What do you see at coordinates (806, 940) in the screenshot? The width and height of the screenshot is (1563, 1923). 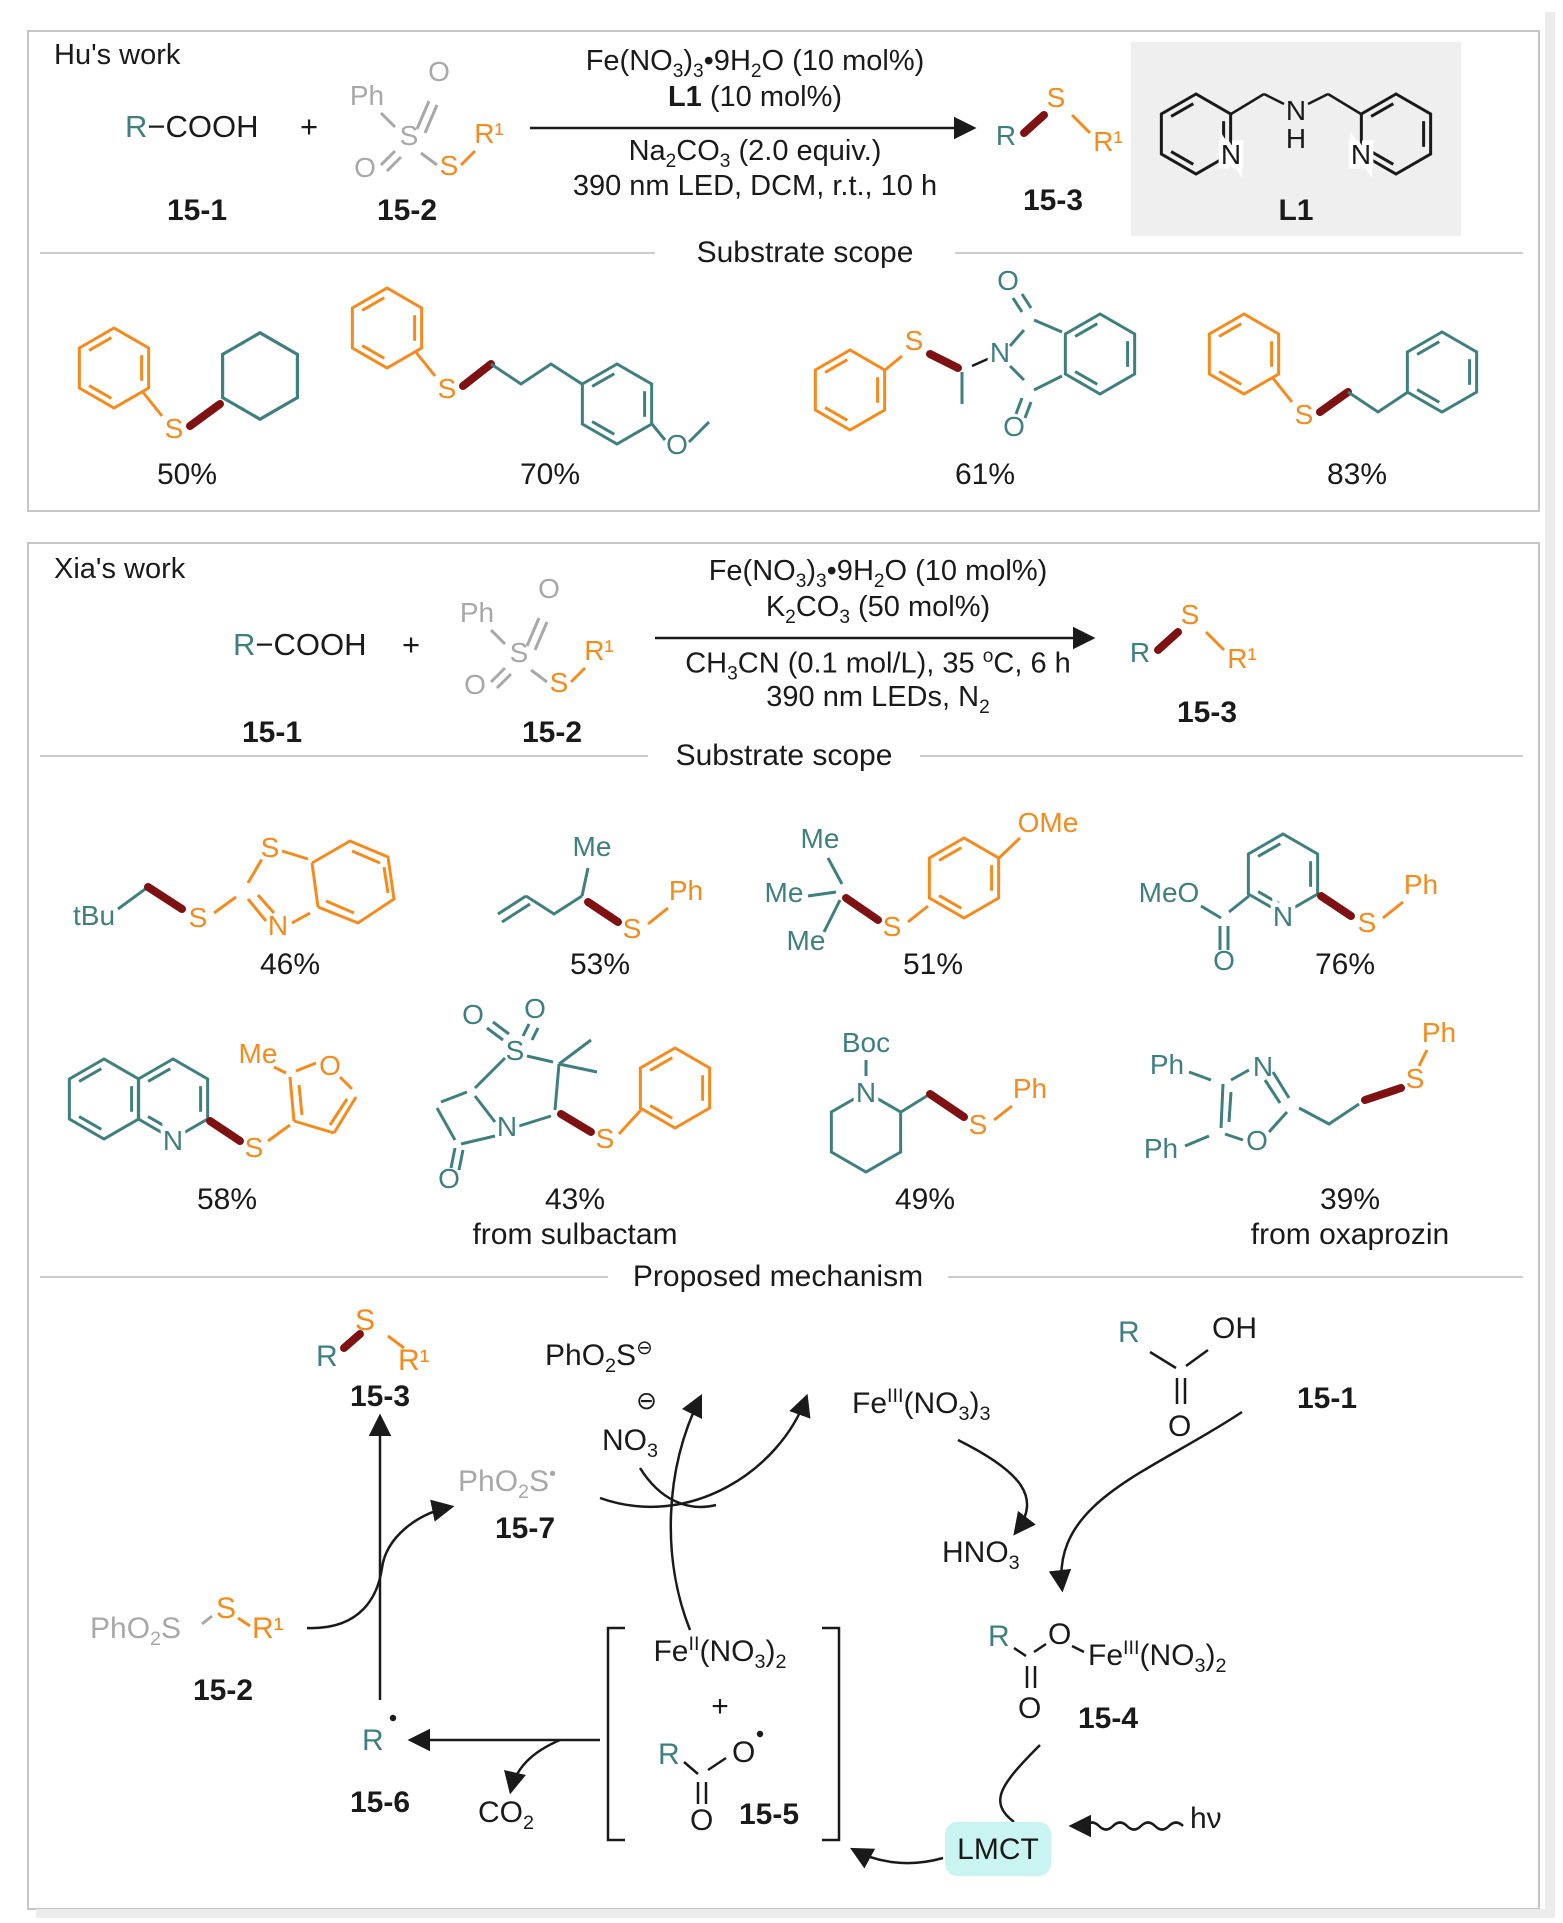 I see `me3-label: Me` at bounding box center [806, 940].